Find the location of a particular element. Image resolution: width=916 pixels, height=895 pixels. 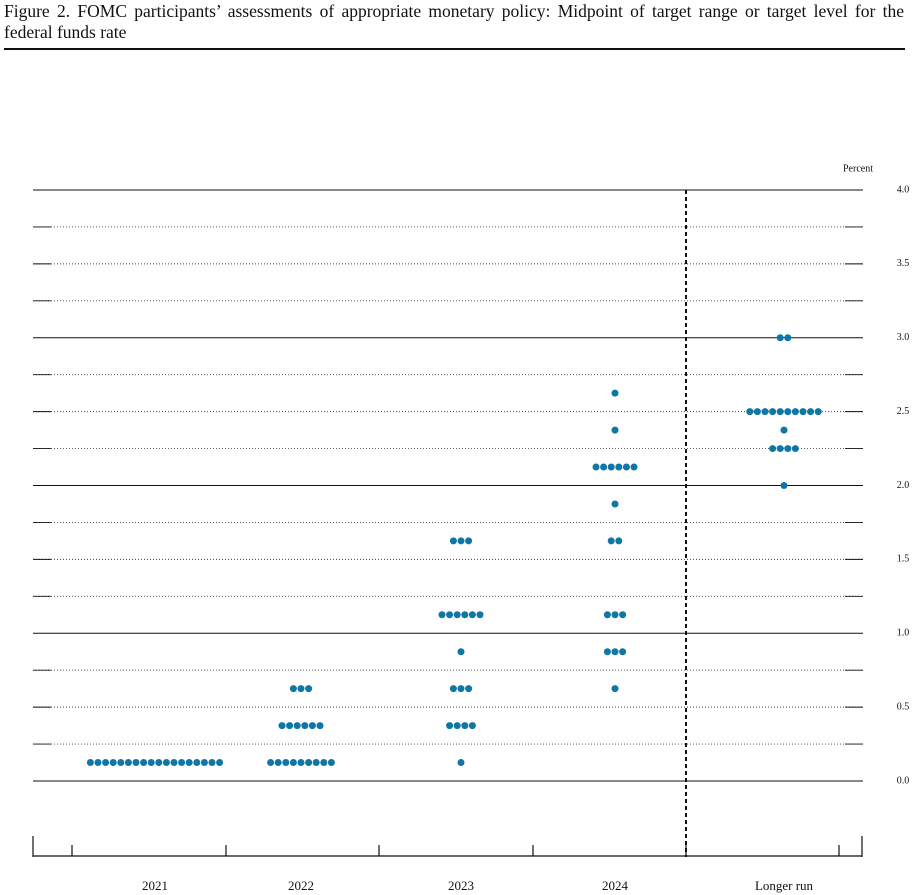

y-tick-label: 0.0 is located at coordinates (903, 780).